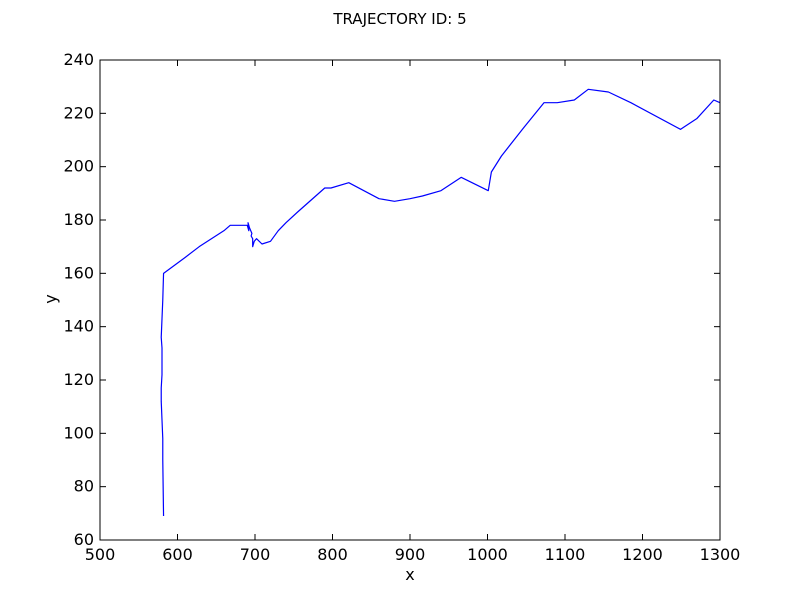 The height and width of the screenshot is (600, 800). Describe the element at coordinates (78, 326) in the screenshot. I see `y-tick-label: 140` at that location.